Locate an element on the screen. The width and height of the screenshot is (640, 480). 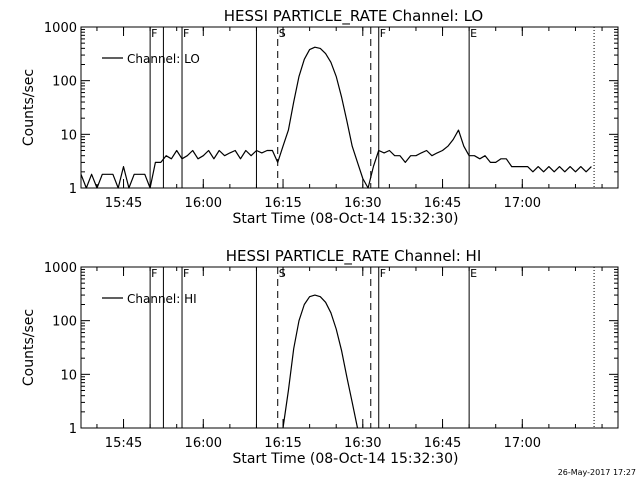
chart2-x-tick-label: 16:45 is located at coordinates (442, 443).